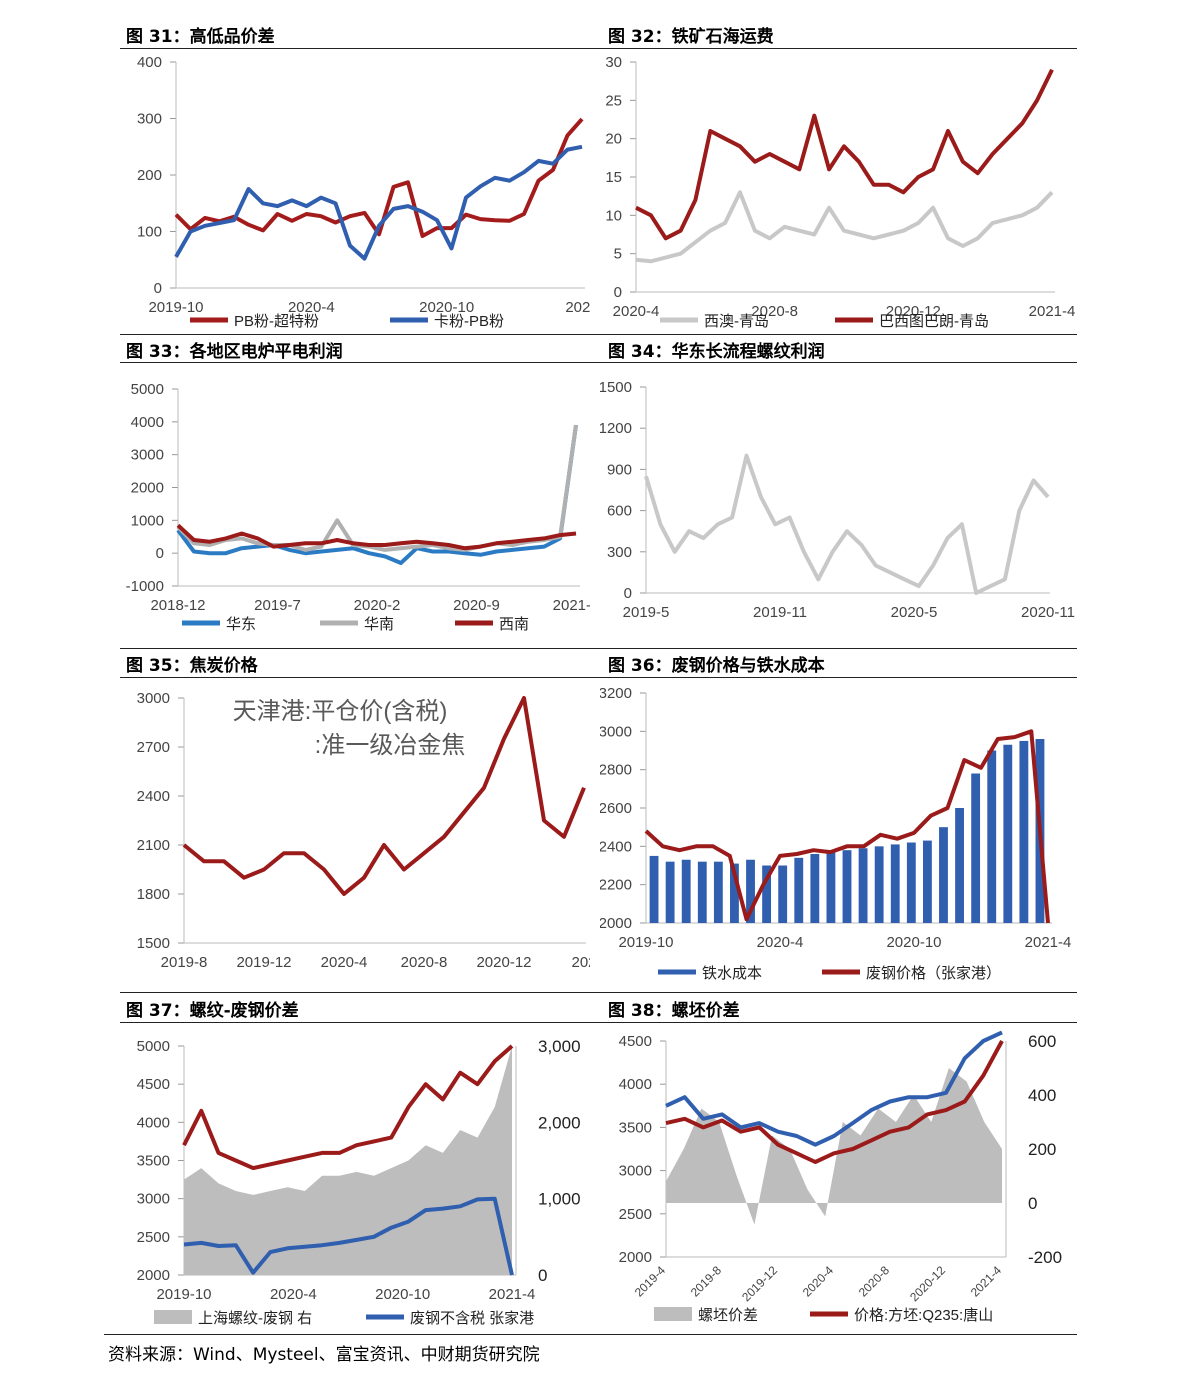  I want to click on legend-label: 华东, so click(241, 624).